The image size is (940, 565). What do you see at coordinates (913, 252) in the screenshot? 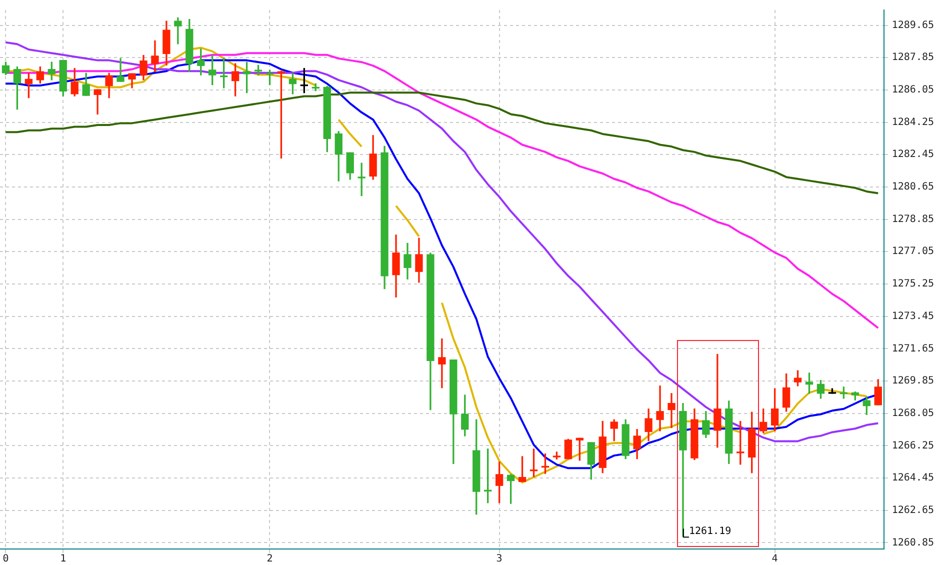
I see `y-tick-label: 1277.05` at bounding box center [913, 252].